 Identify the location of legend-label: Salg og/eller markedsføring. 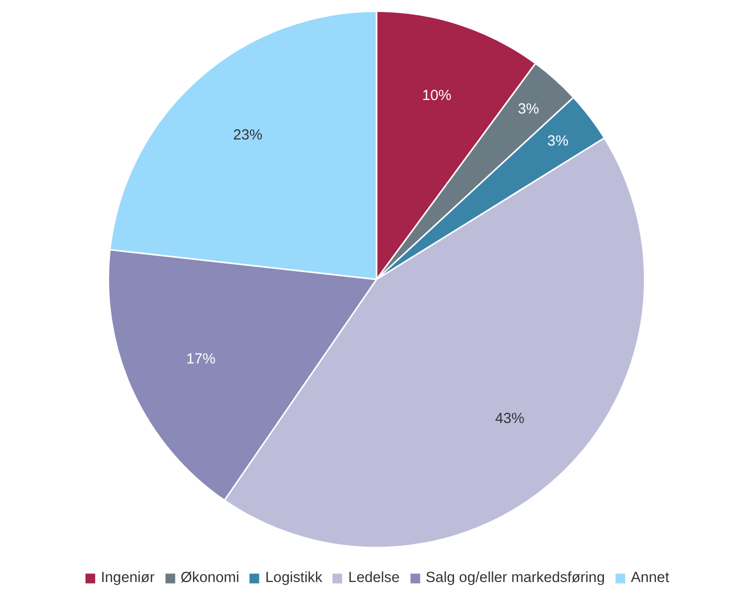
(515, 578).